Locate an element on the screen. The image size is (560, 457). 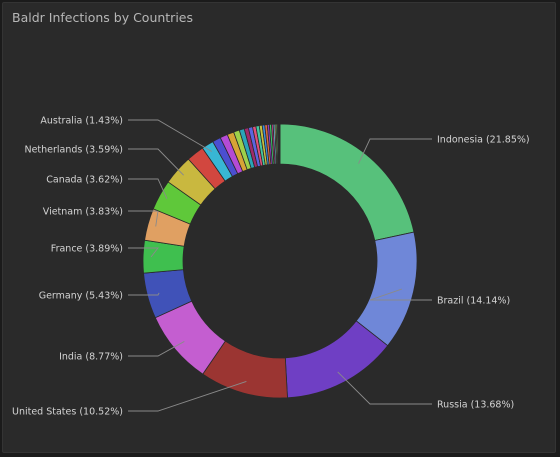
slice-label: France (3.89%) is located at coordinates (87, 249).